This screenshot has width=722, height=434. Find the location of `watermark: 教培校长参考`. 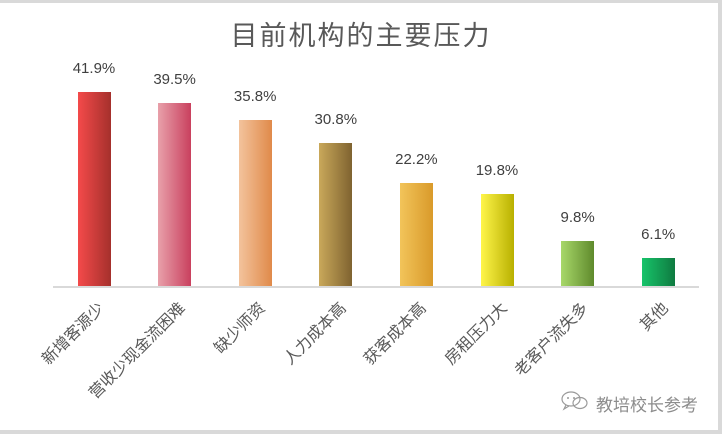

watermark: 教培校长参考 is located at coordinates (629, 403).